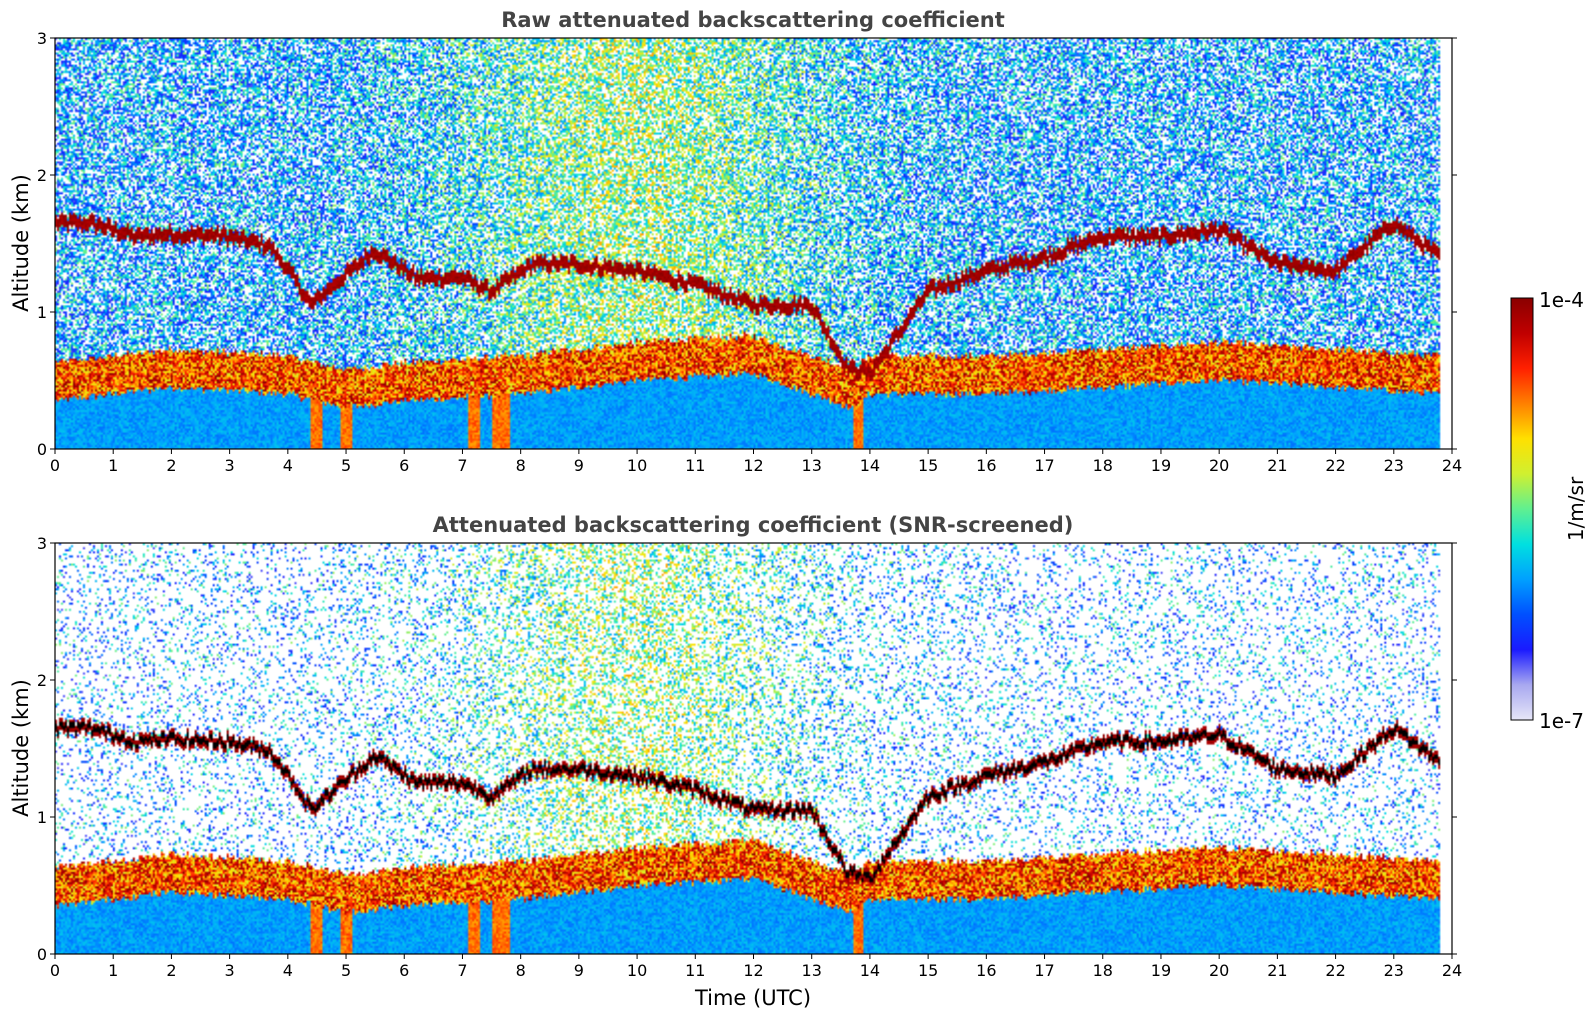 Image resolution: width=1595 pixels, height=1020 pixels. What do you see at coordinates (1561, 300) in the screenshot?
I see `colorbar-max-label: 1e-4` at bounding box center [1561, 300].